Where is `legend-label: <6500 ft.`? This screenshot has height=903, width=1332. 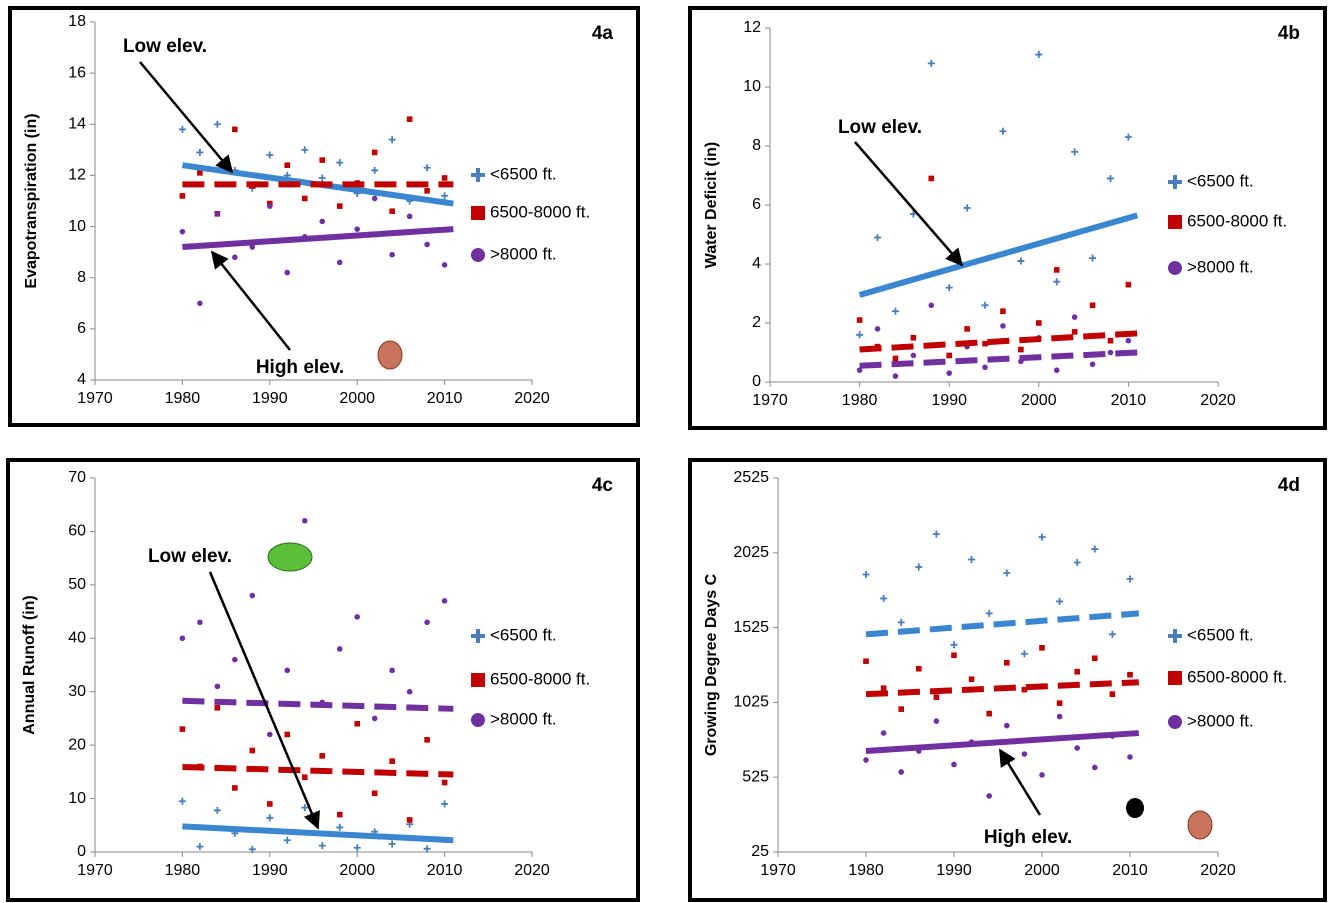 legend-label: <6500 ft. is located at coordinates (1220, 634).